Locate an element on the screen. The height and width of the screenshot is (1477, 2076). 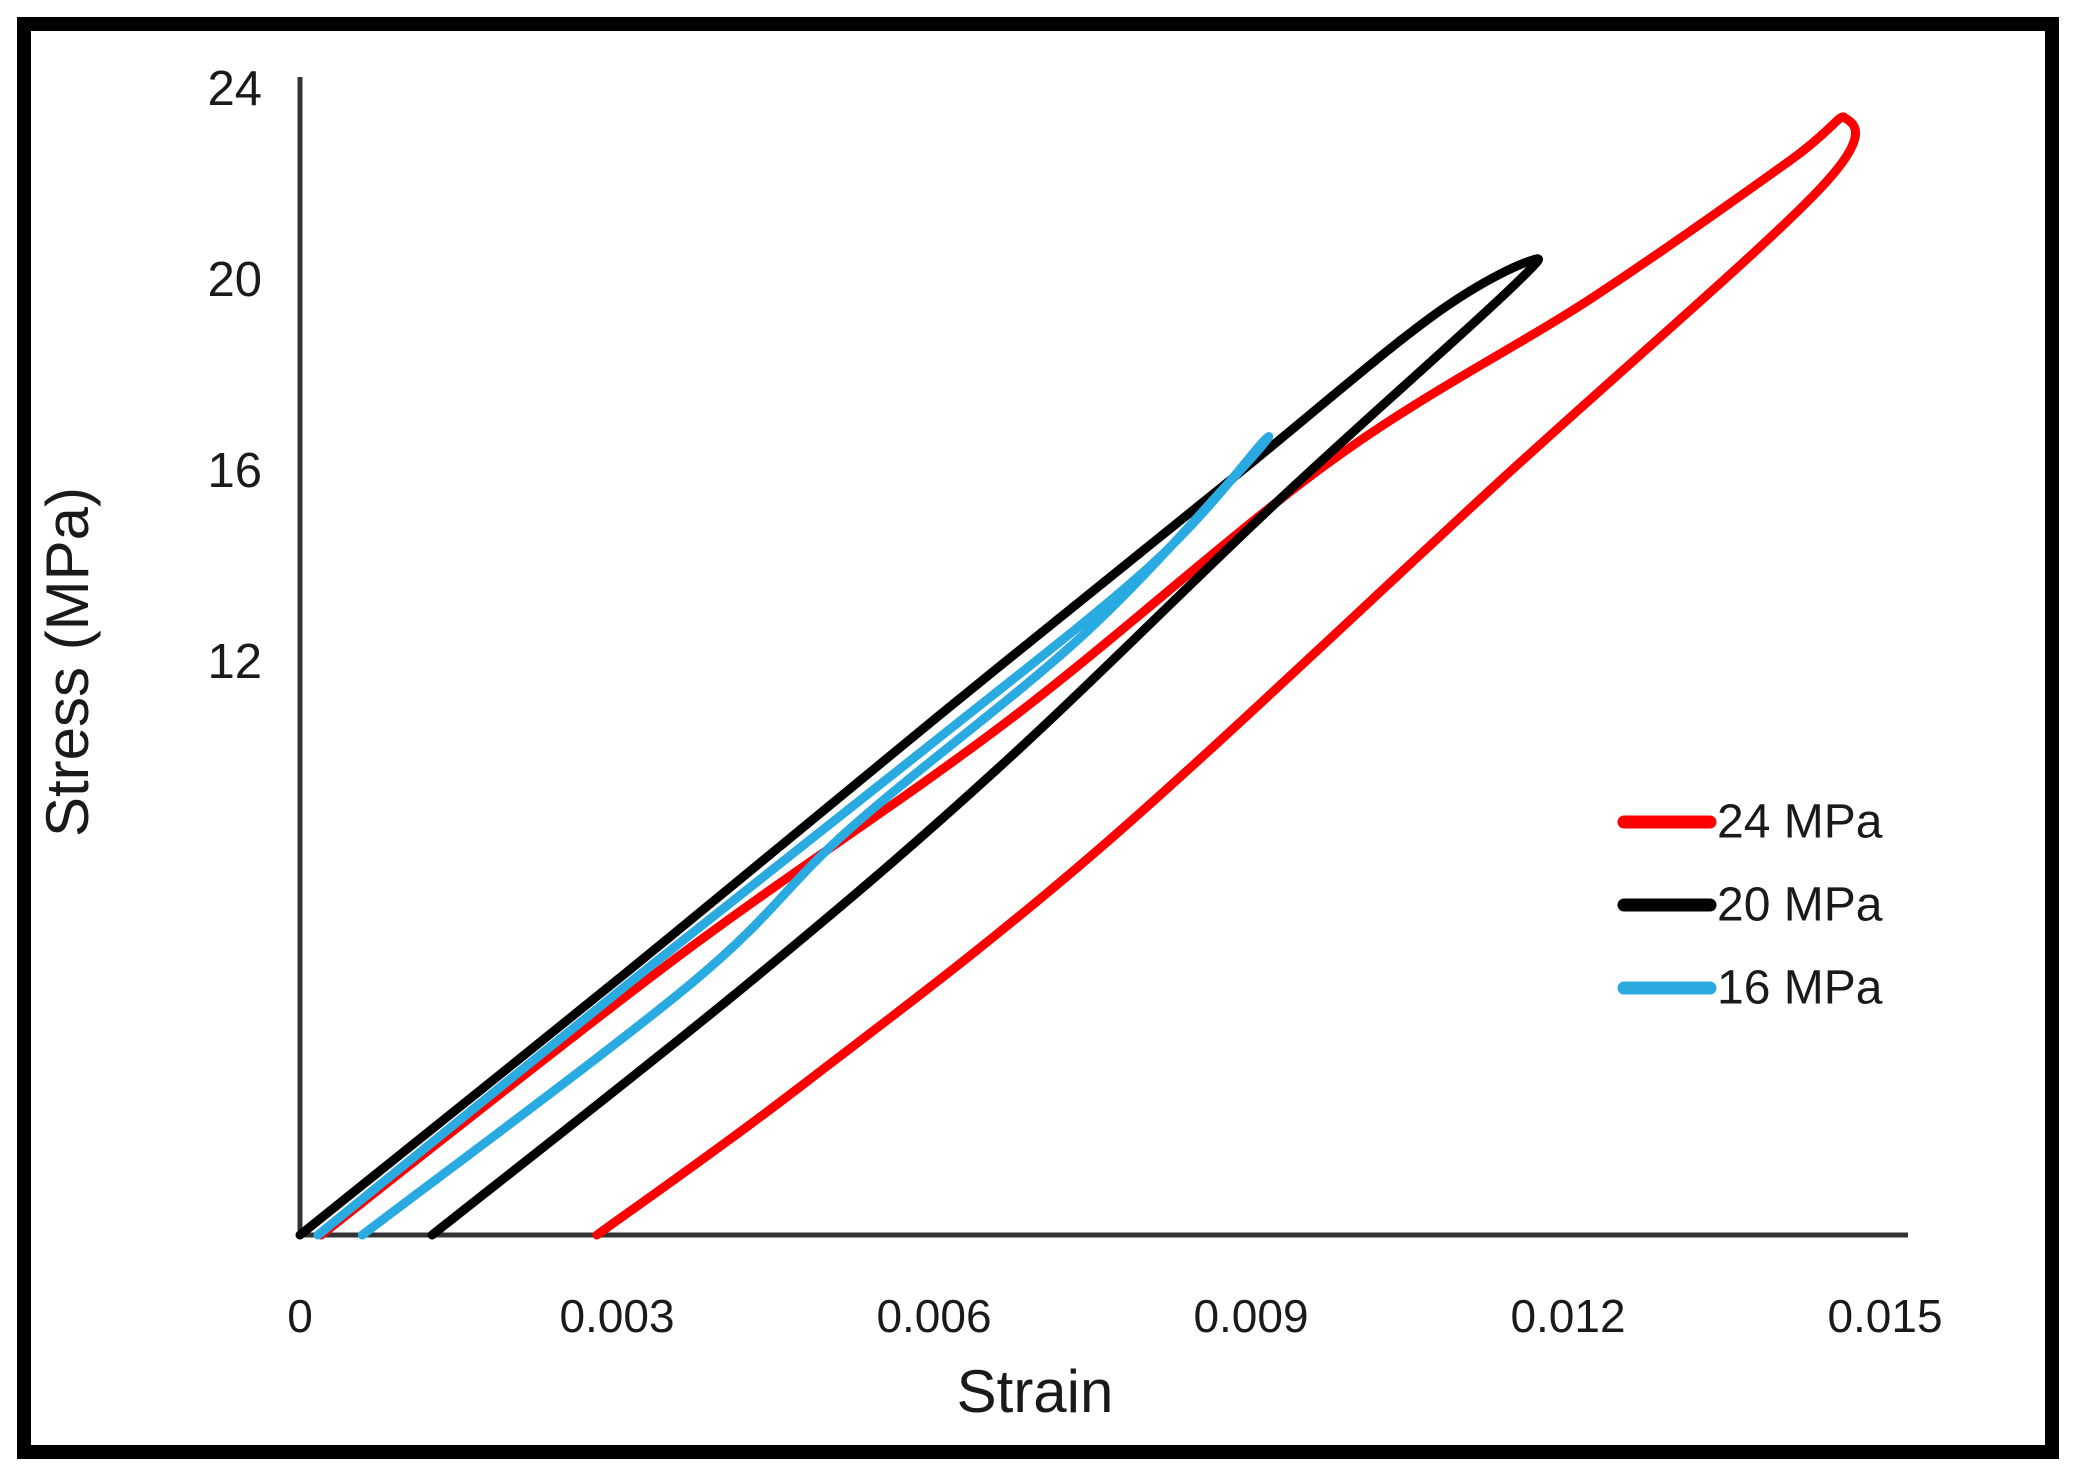
y-tick-16: 16 is located at coordinates (234, 471).